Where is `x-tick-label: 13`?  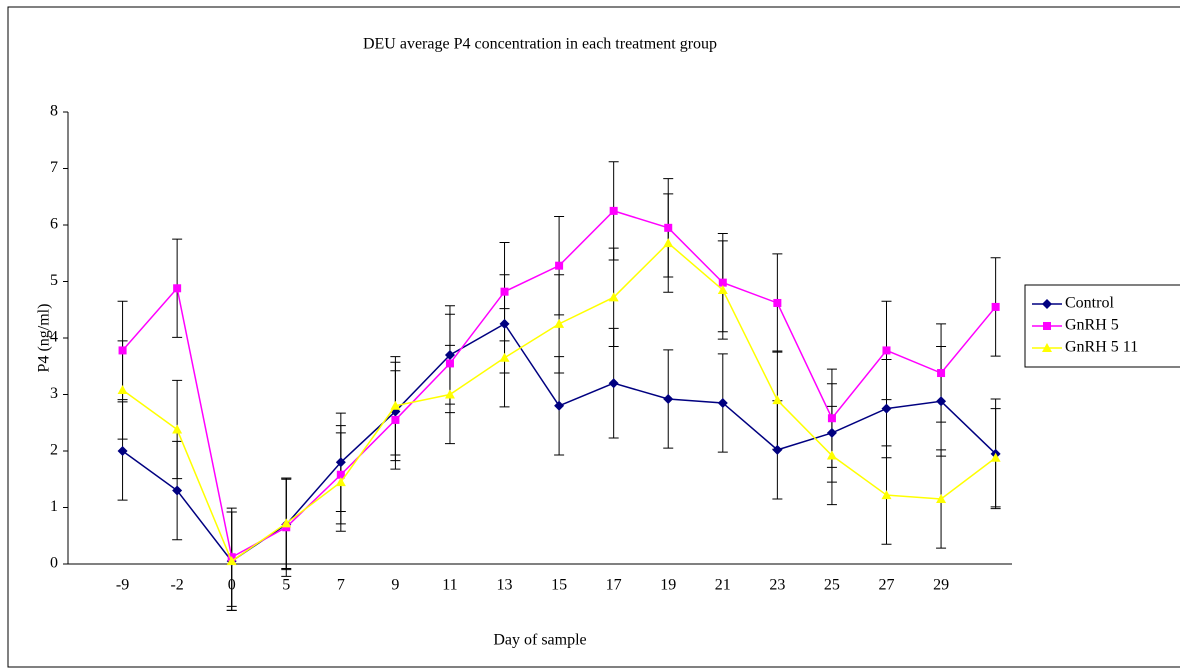 x-tick-label: 13 is located at coordinates (505, 585).